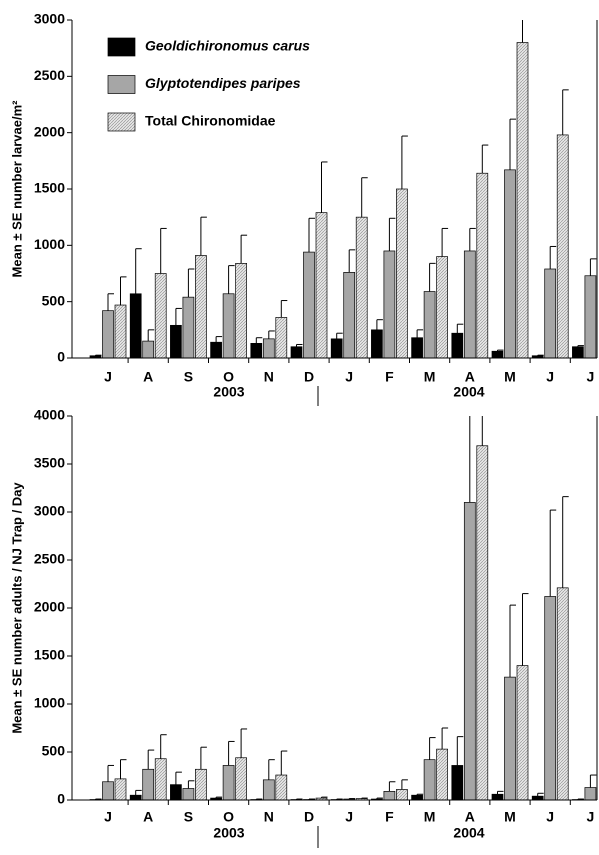 The height and width of the screenshot is (855, 599). I want to click on legend-label: Glyptotendipes paripes, so click(223, 83).